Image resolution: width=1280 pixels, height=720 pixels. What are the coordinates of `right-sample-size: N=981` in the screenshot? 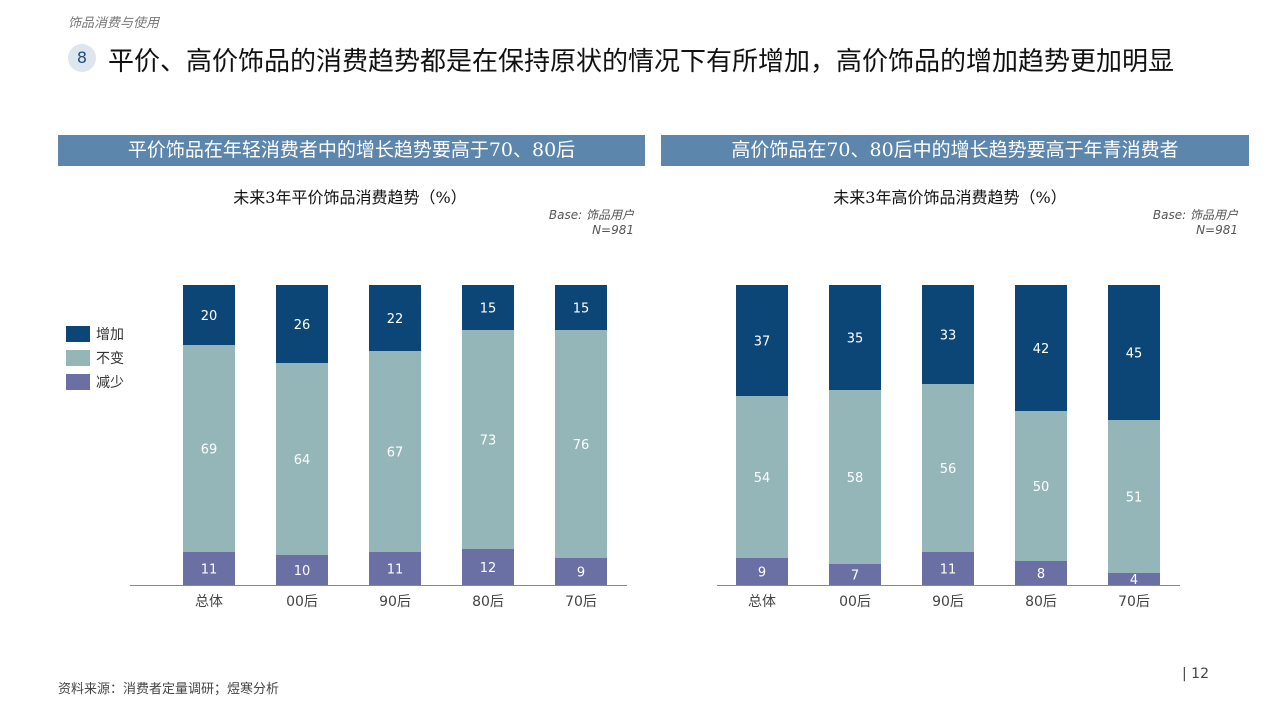 It's located at (1217, 230).